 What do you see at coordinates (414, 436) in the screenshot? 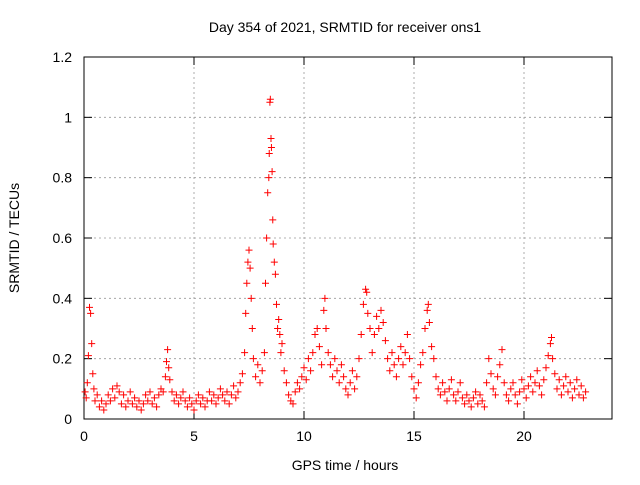
I see `x-tick-label: 15` at bounding box center [414, 436].